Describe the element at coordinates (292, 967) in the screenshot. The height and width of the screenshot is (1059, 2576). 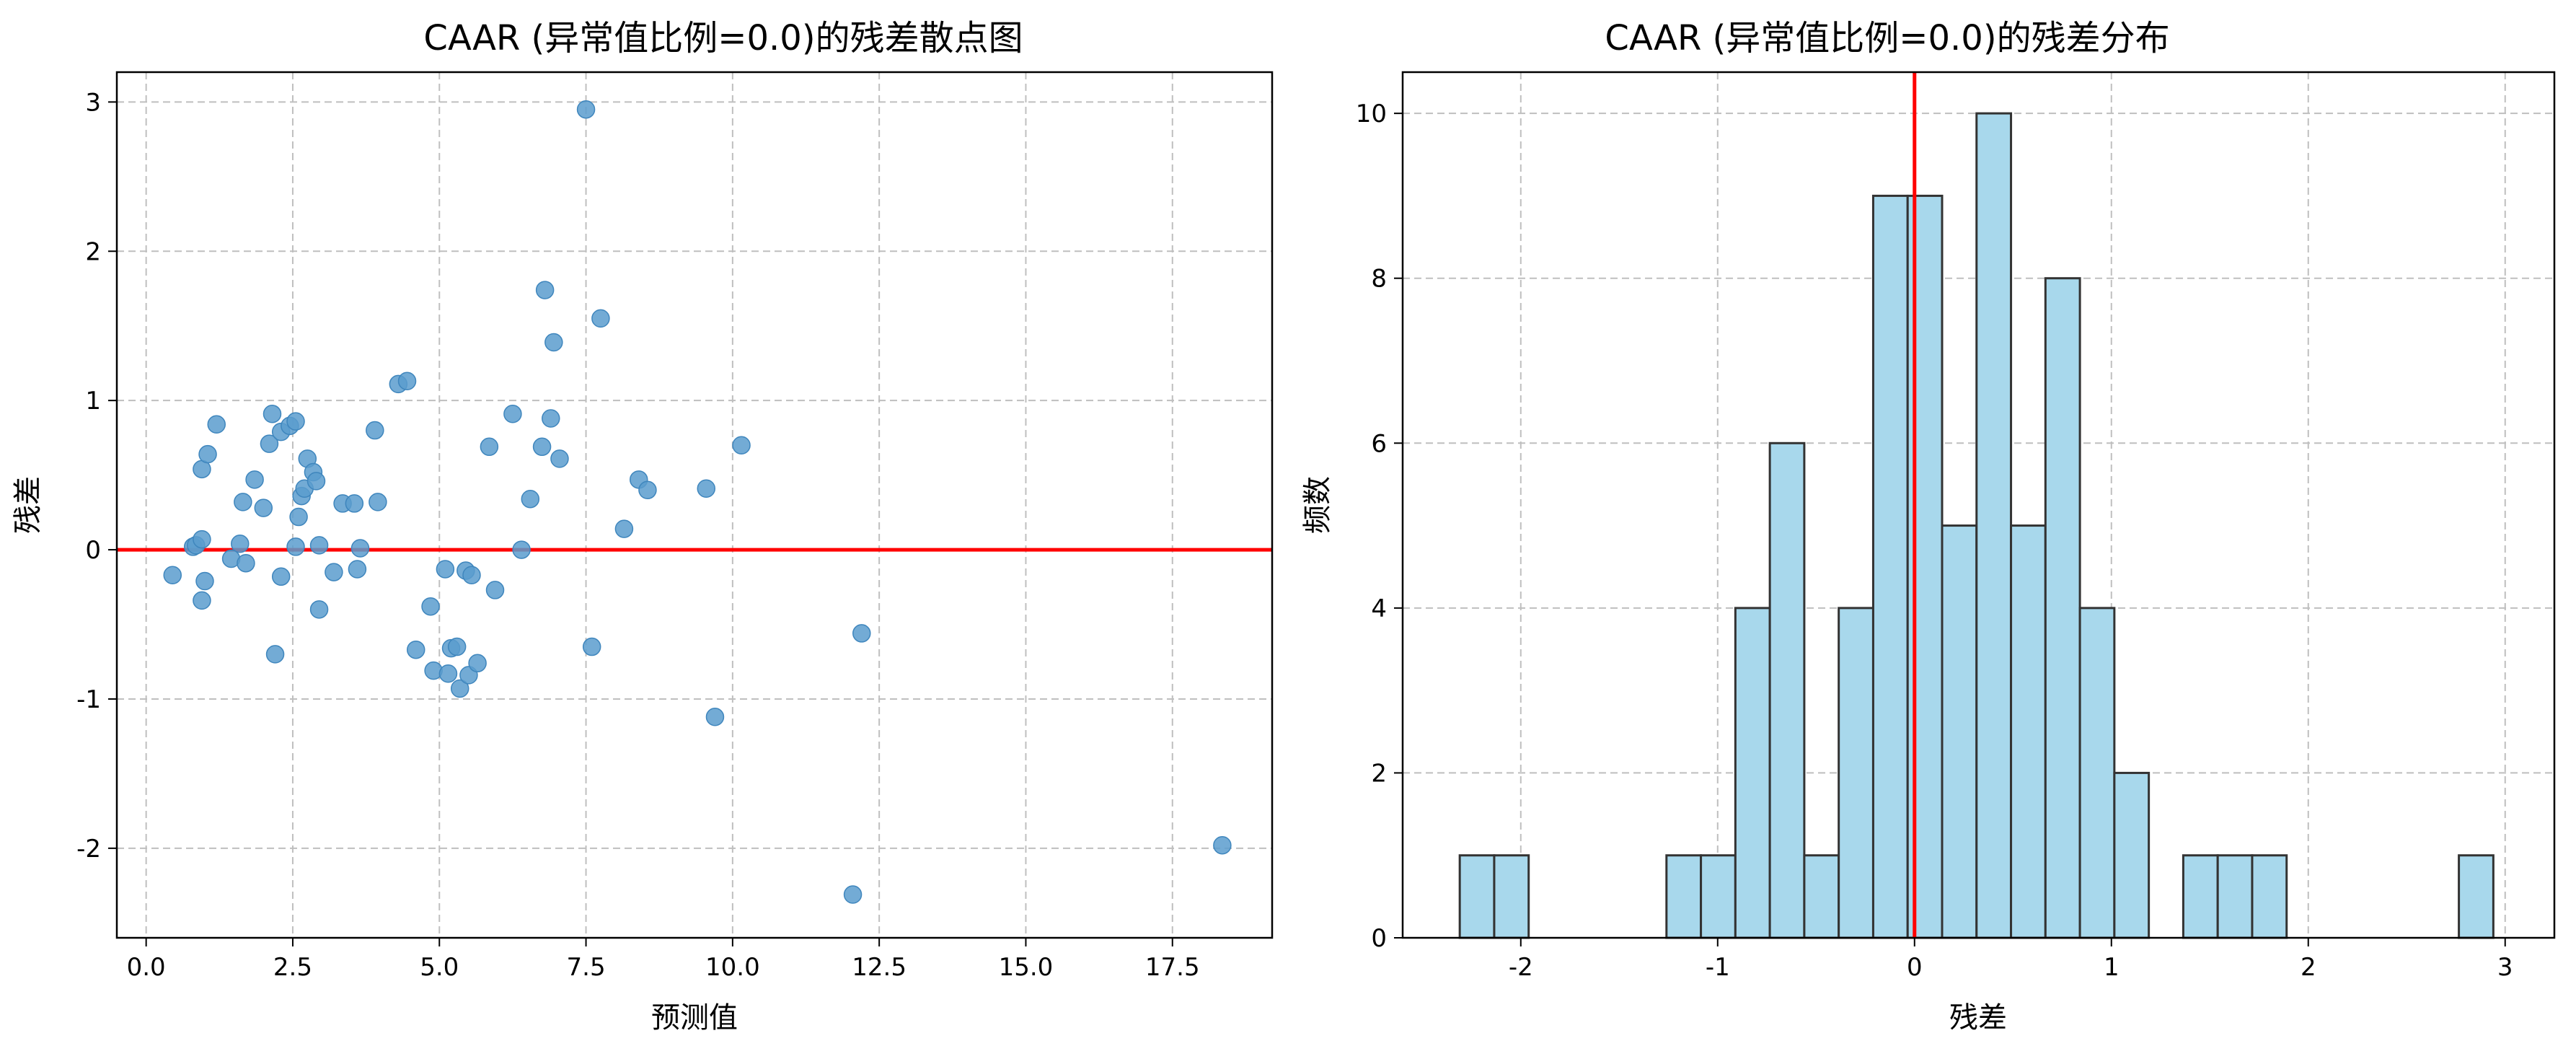
I see `p0-x-tick-label: 2.5` at that location.